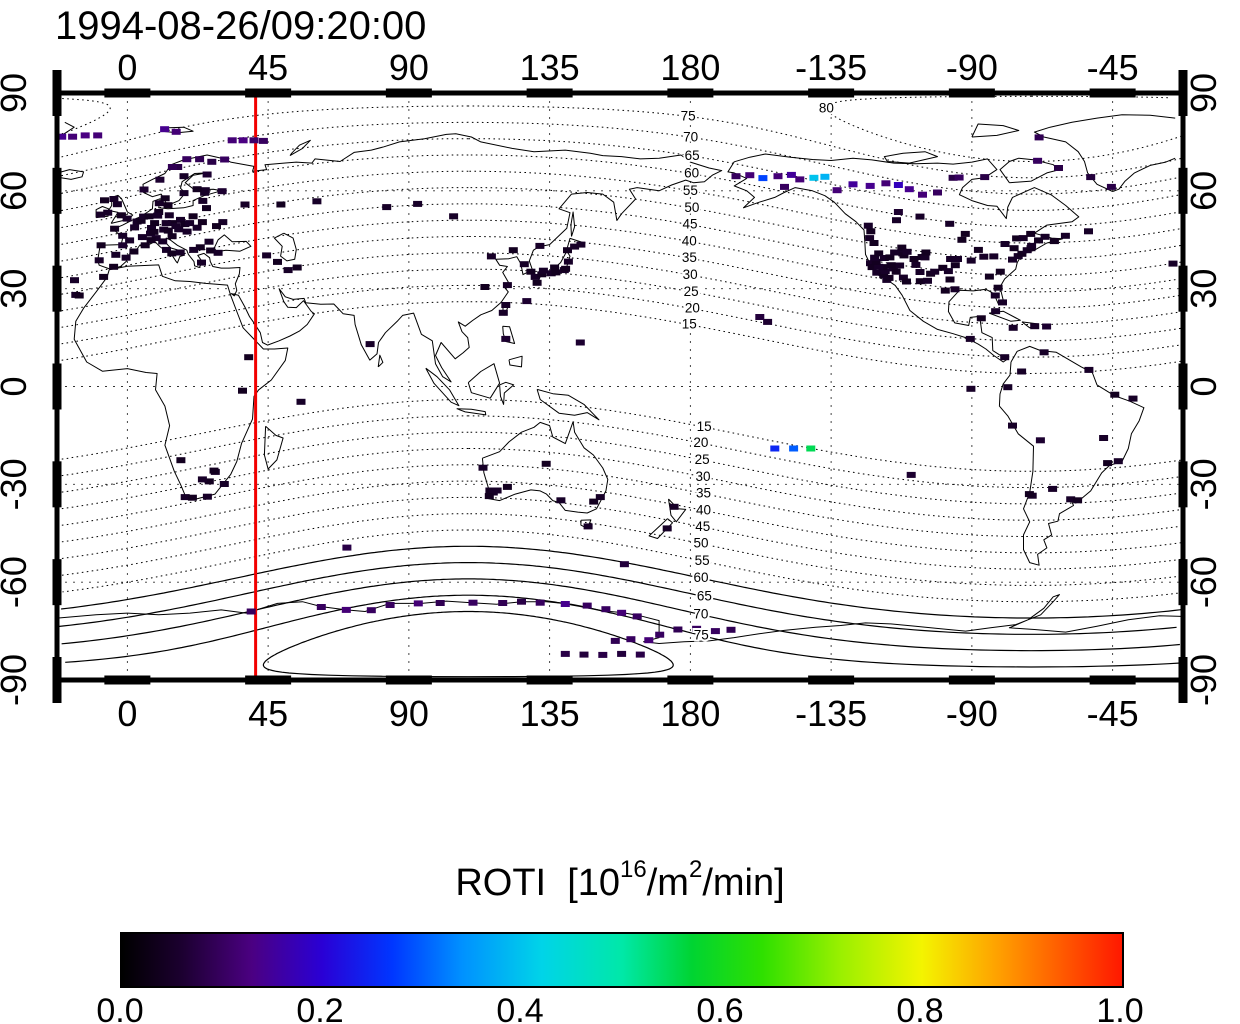 The image size is (1240, 1024). What do you see at coordinates (720, 1008) in the screenshot?
I see `colorbar-tick-label: 0.6` at bounding box center [720, 1008].